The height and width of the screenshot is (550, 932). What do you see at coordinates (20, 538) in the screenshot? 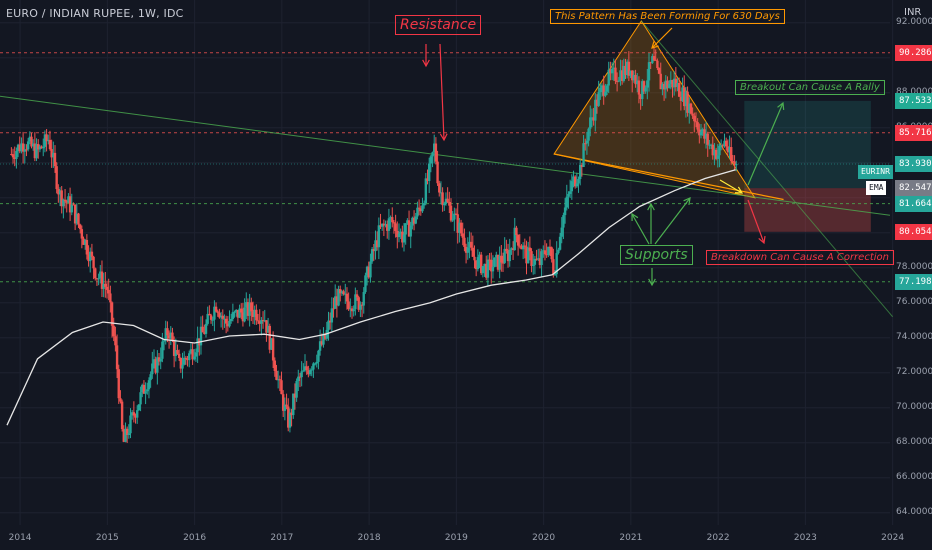
I see `x-tick-label: 2014` at bounding box center [20, 538].